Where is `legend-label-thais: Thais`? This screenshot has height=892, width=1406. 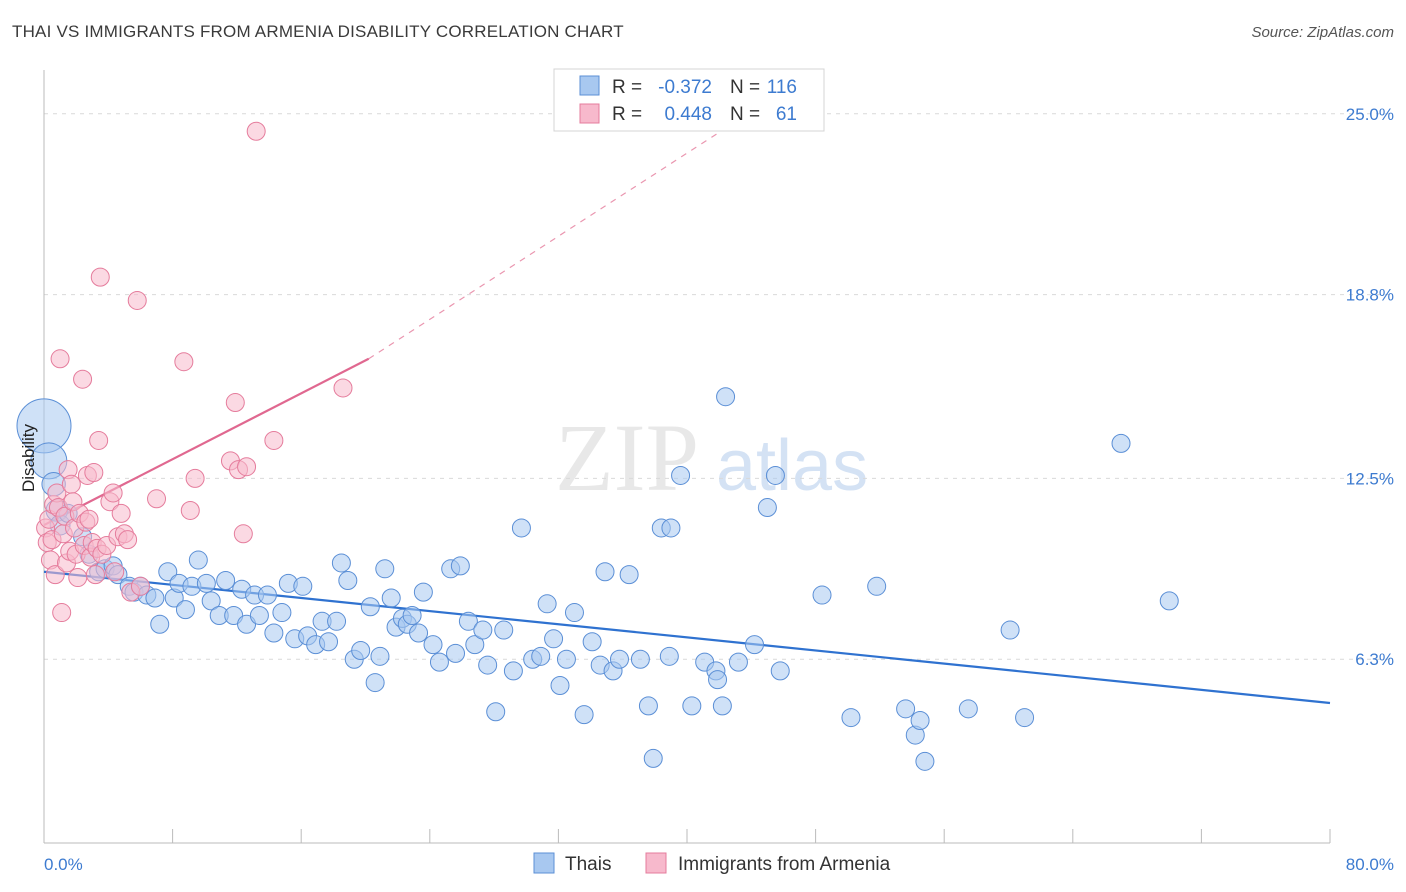
legend-label-thais: Thais is located at coordinates (588, 864).